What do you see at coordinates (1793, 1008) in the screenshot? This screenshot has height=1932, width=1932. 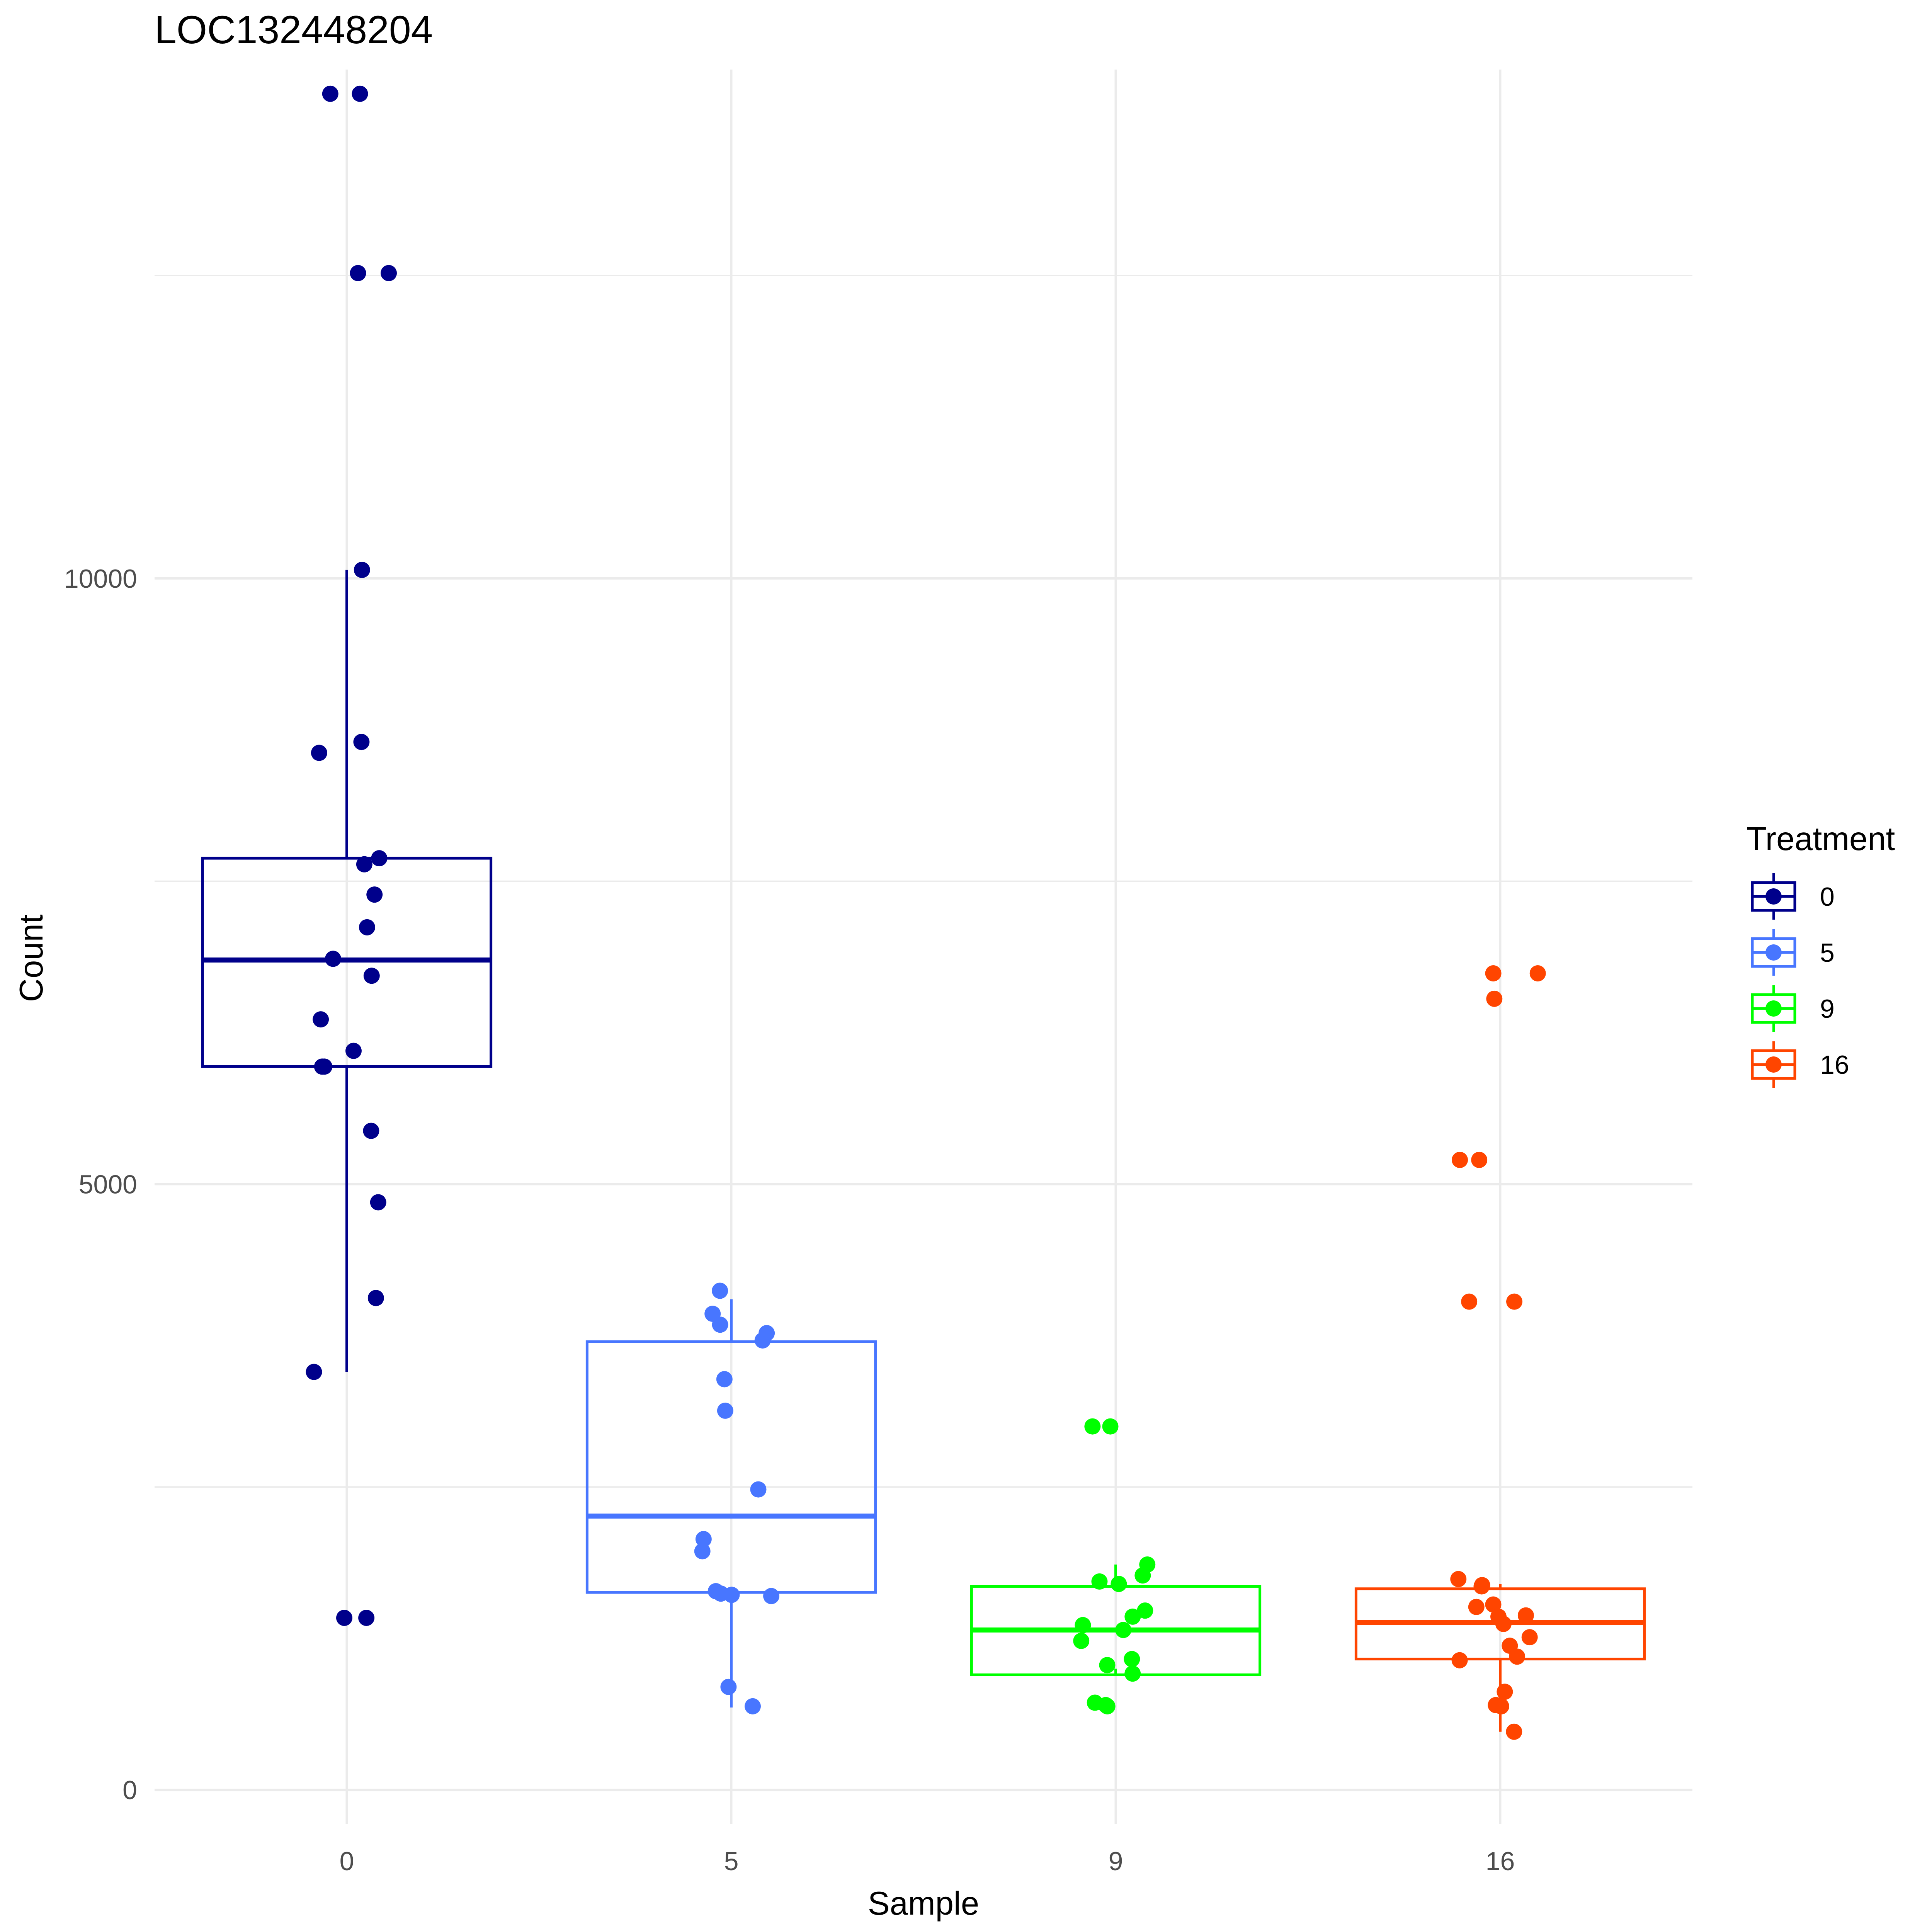 I see `legend-key-9: 9` at bounding box center [1793, 1008].